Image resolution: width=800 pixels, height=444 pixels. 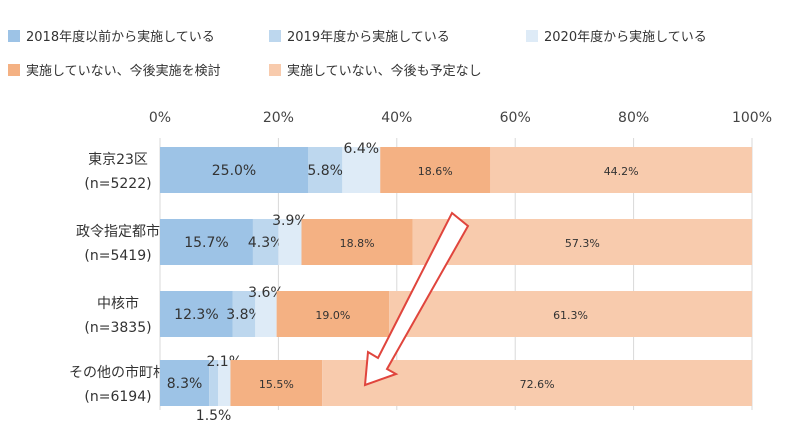 I want to click on bar-segment-r1-s4, so click(x=582, y=242).